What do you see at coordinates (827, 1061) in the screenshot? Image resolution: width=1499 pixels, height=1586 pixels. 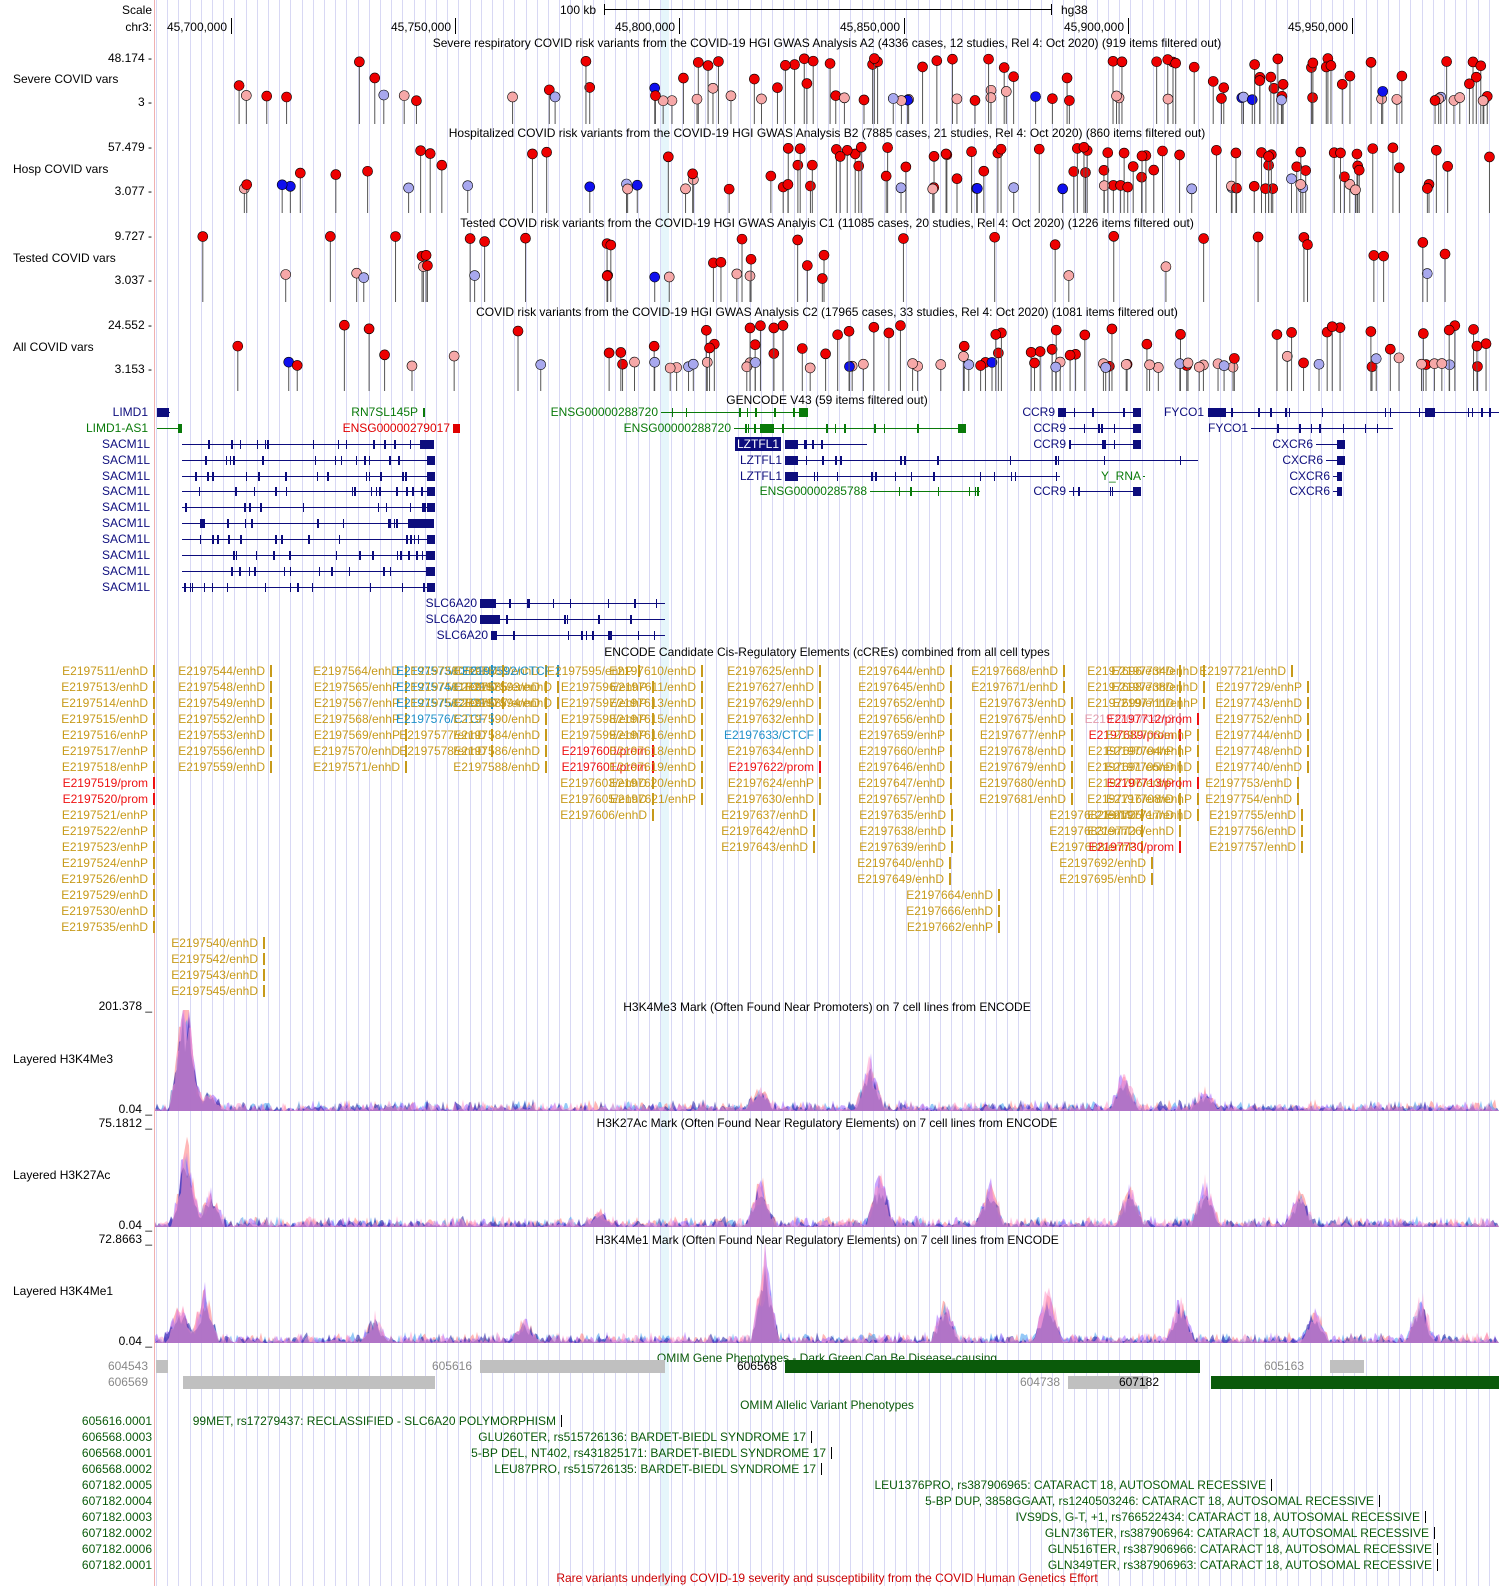 I see `histone-signal-svg` at bounding box center [827, 1061].